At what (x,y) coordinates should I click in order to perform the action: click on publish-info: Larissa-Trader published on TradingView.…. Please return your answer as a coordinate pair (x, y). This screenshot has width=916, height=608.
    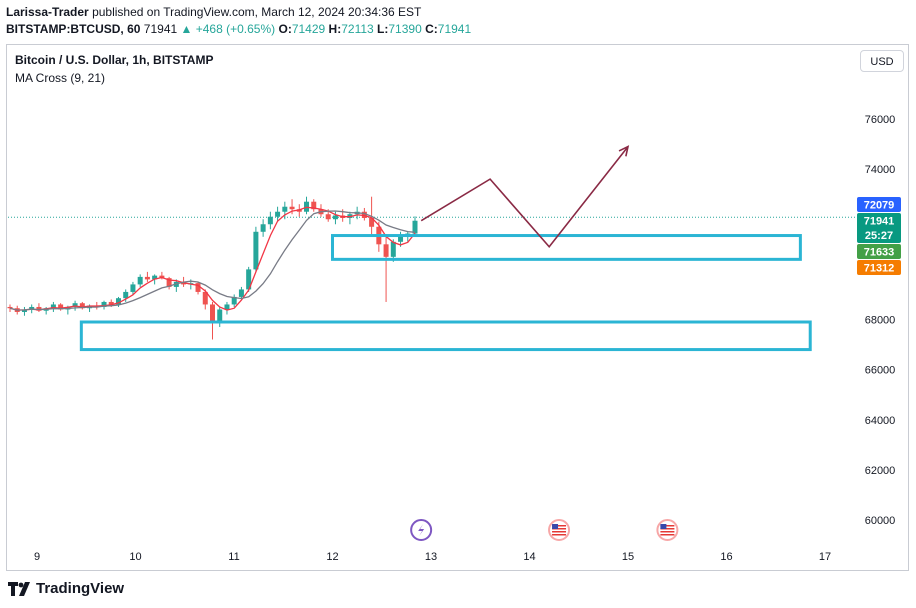
    Looking at the image, I should click on (213, 12).